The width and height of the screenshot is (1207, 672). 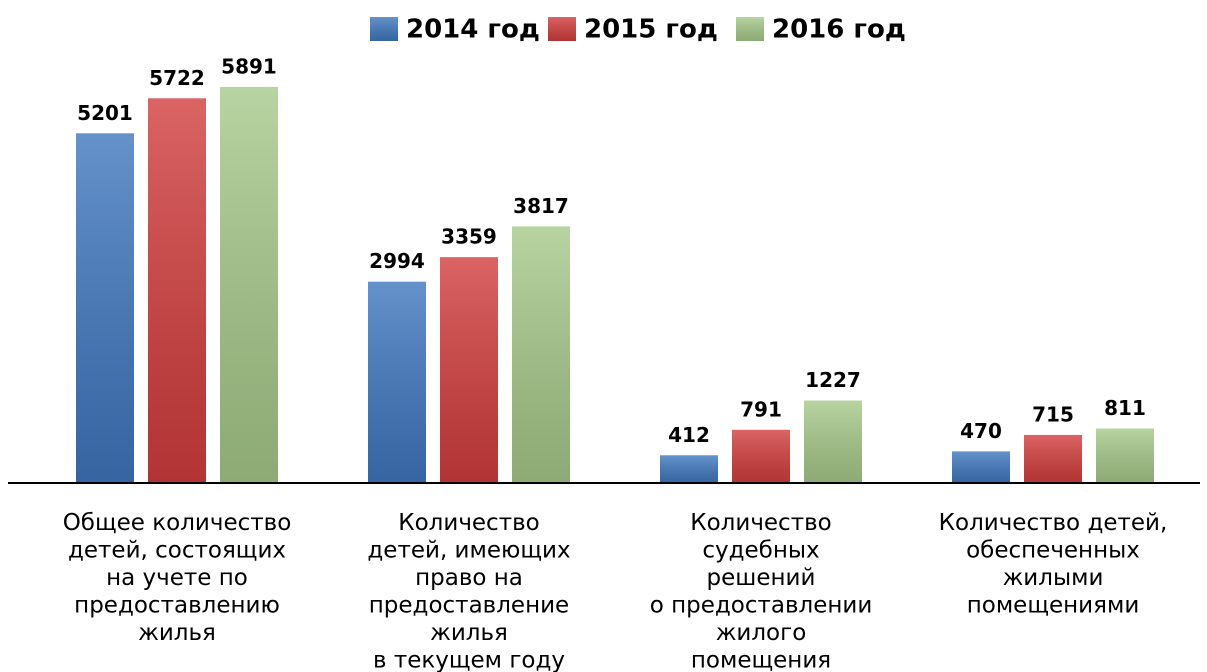 I want to click on value-label: 3817, so click(x=541, y=206).